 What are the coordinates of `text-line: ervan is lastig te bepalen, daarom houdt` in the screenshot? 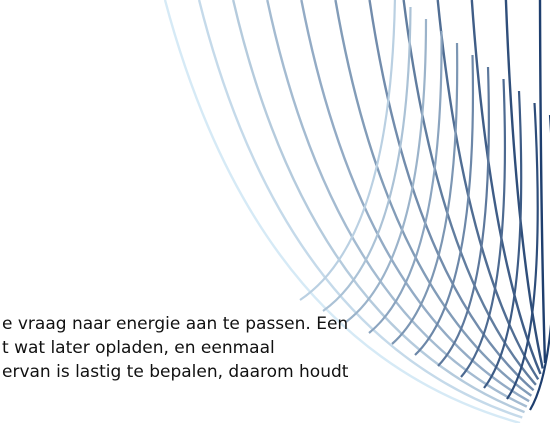 It's located at (175, 372).